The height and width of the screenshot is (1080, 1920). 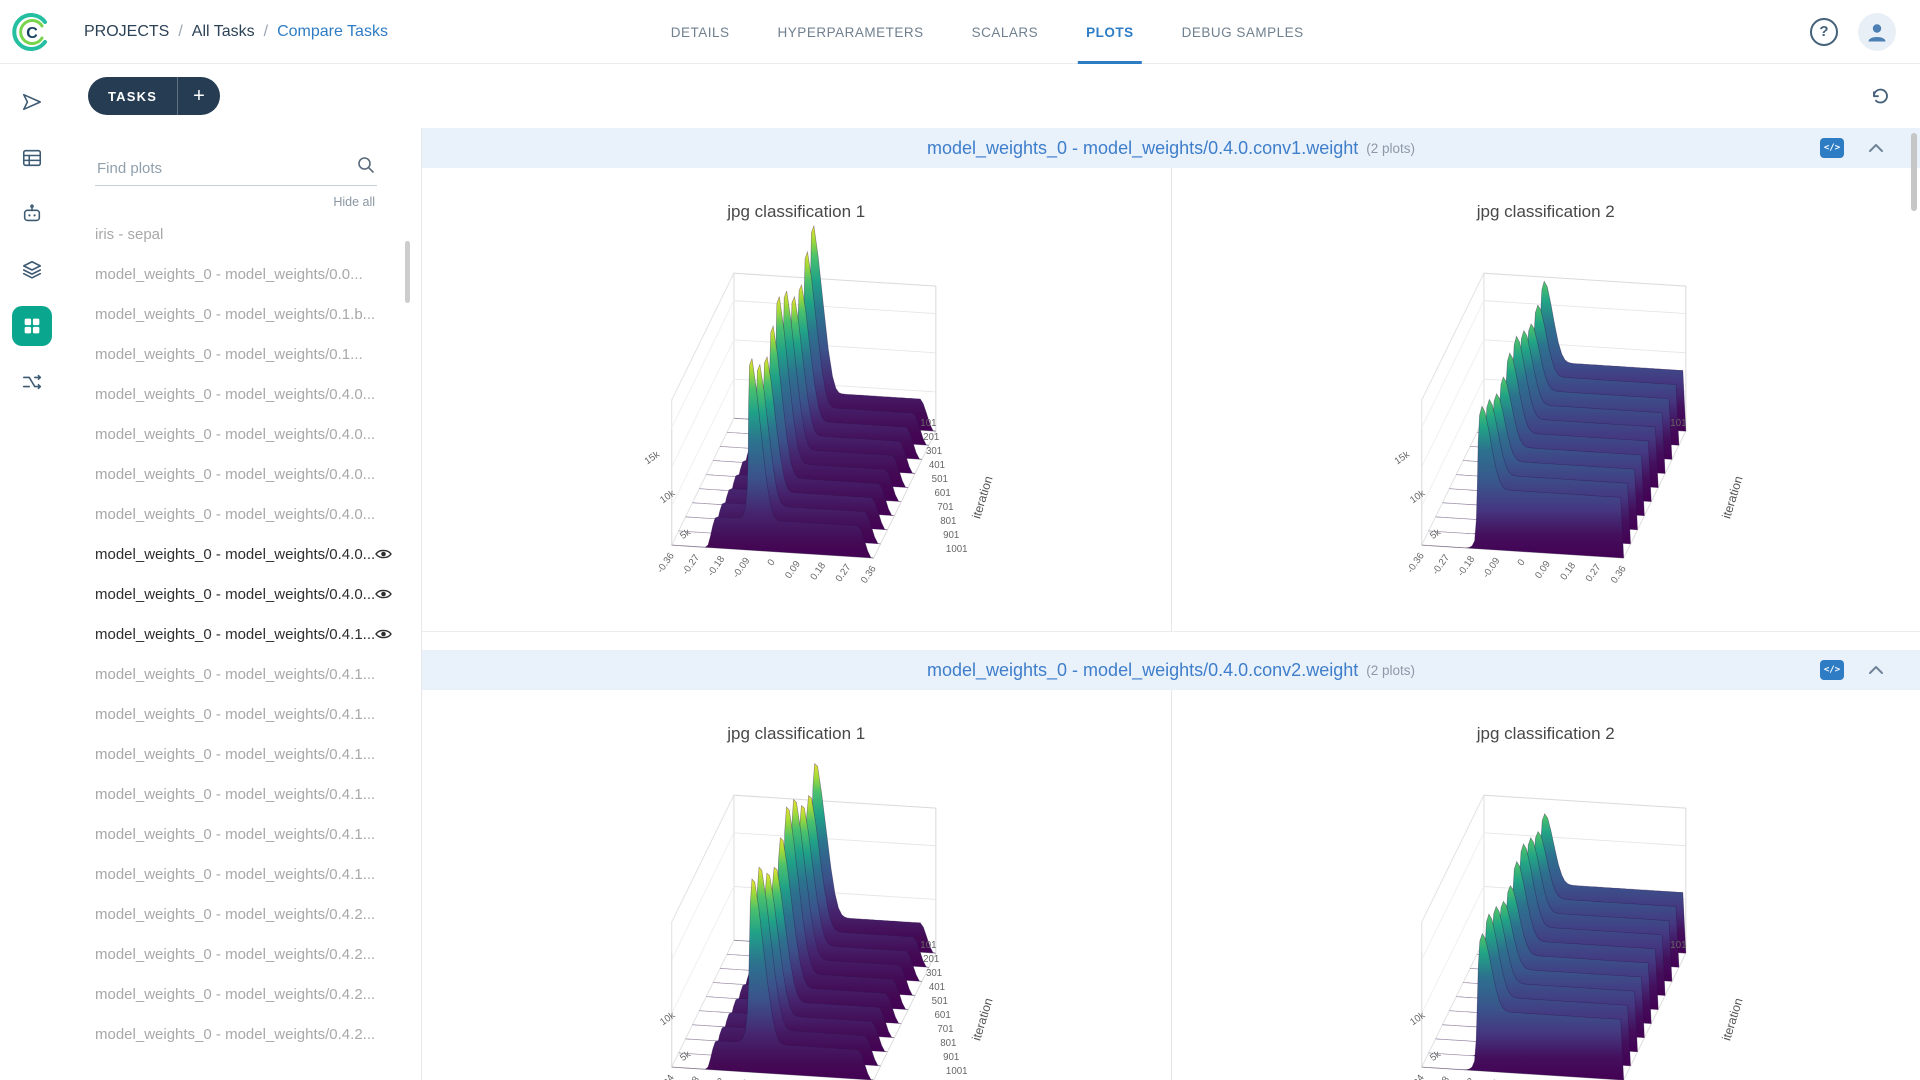 What do you see at coordinates (32, 214) in the screenshot?
I see `agents-icon` at bounding box center [32, 214].